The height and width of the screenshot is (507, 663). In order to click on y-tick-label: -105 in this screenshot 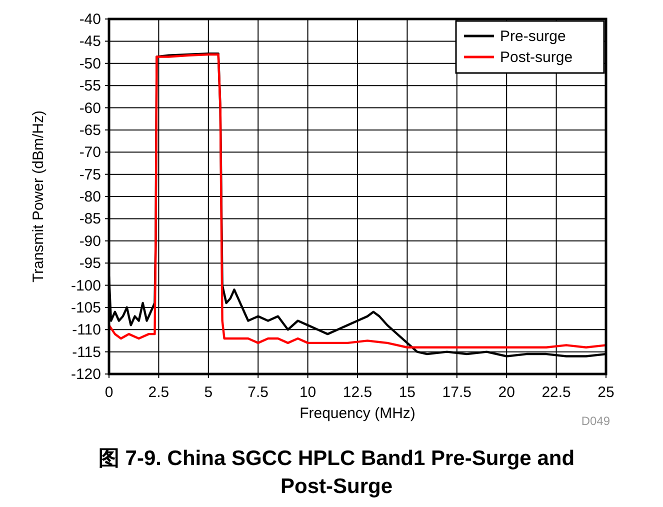, I will do `click(85, 307)`.